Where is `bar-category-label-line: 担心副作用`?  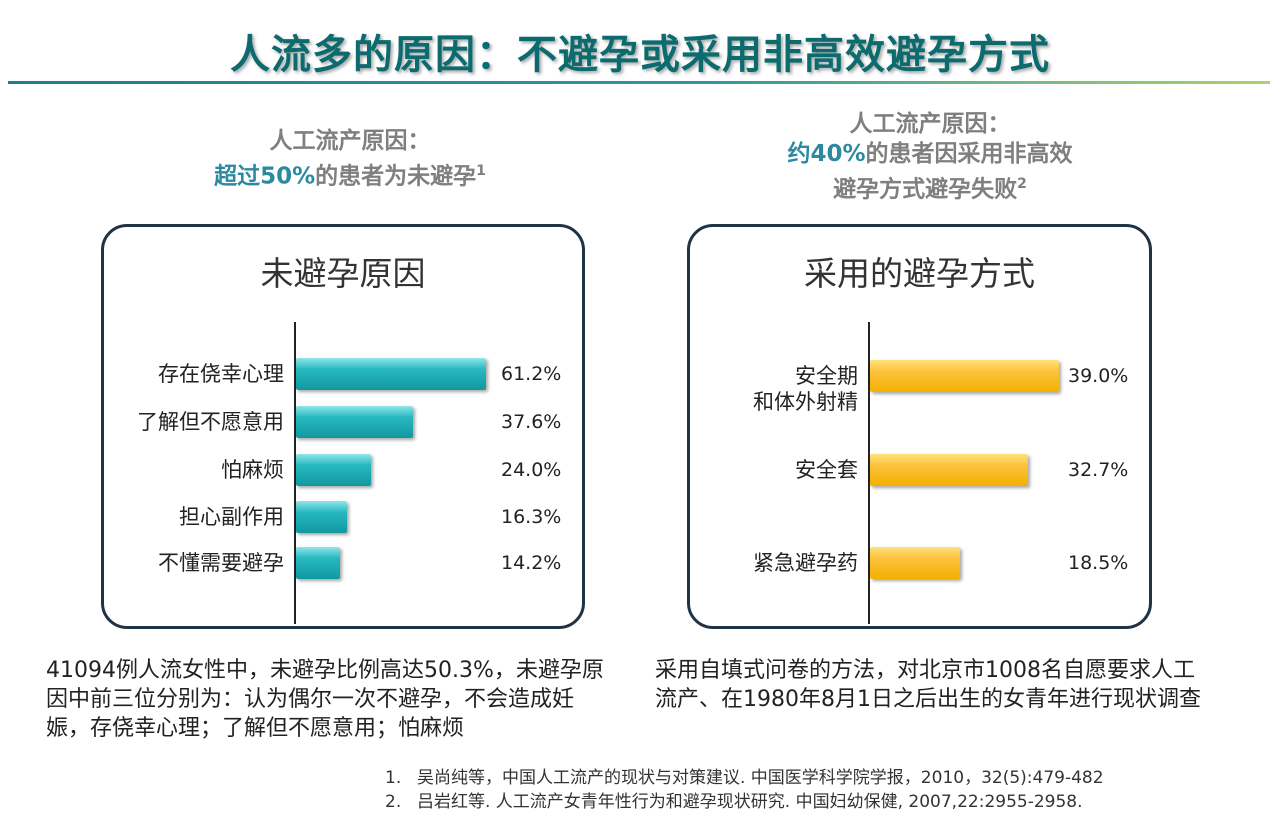
bar-category-label-line: 担心副作用 is located at coordinates (231, 517).